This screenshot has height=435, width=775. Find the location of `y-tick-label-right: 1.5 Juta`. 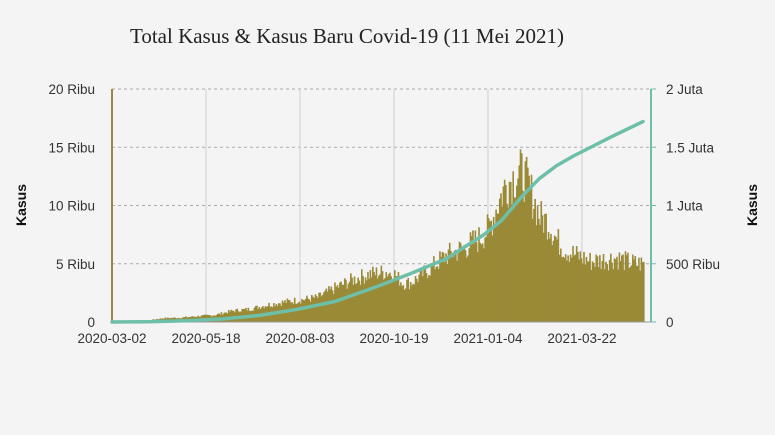

y-tick-label-right: 1.5 Juta is located at coordinates (690, 147).